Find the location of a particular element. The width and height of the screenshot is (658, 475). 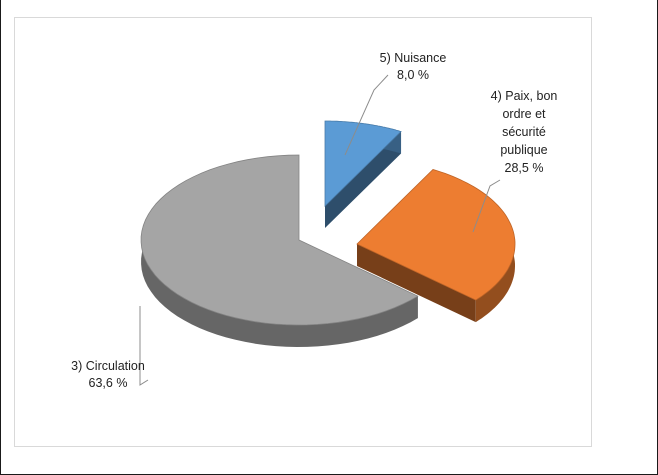

data-label-3: 3) Circulation 63,6 % is located at coordinates (108, 374).